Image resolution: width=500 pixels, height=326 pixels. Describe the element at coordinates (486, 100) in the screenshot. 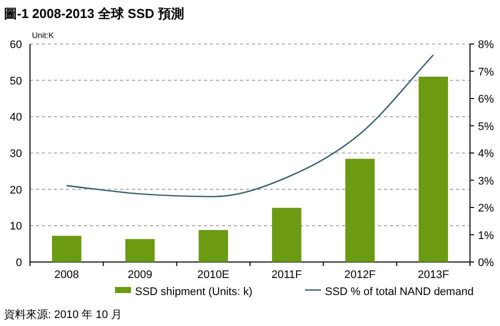

I see `y2-tick-label: 6%` at that location.